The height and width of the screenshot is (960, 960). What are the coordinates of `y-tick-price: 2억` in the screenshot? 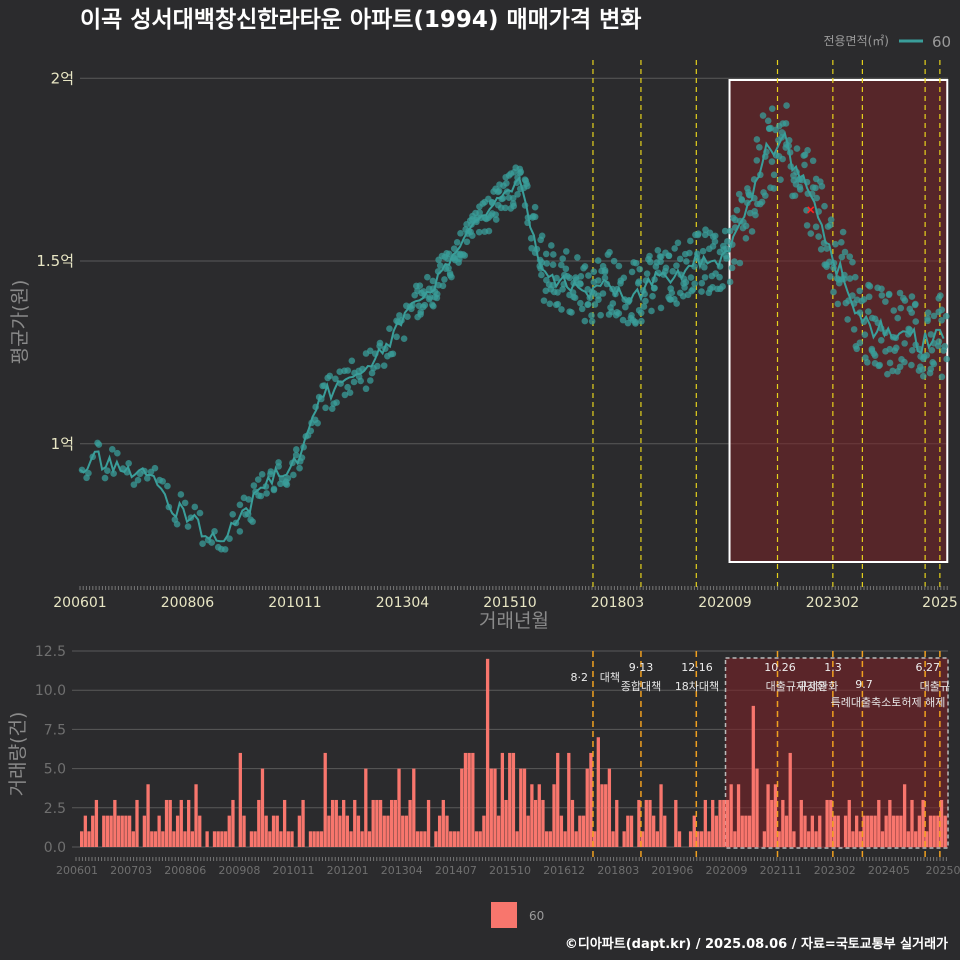 It's located at (62, 78).